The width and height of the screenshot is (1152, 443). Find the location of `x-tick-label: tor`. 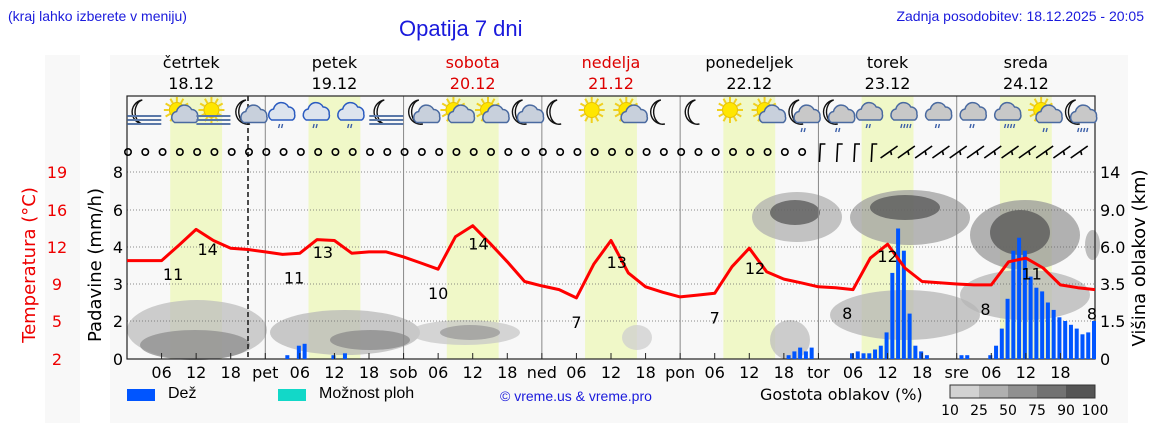

x-tick-label: tor is located at coordinates (818, 372).